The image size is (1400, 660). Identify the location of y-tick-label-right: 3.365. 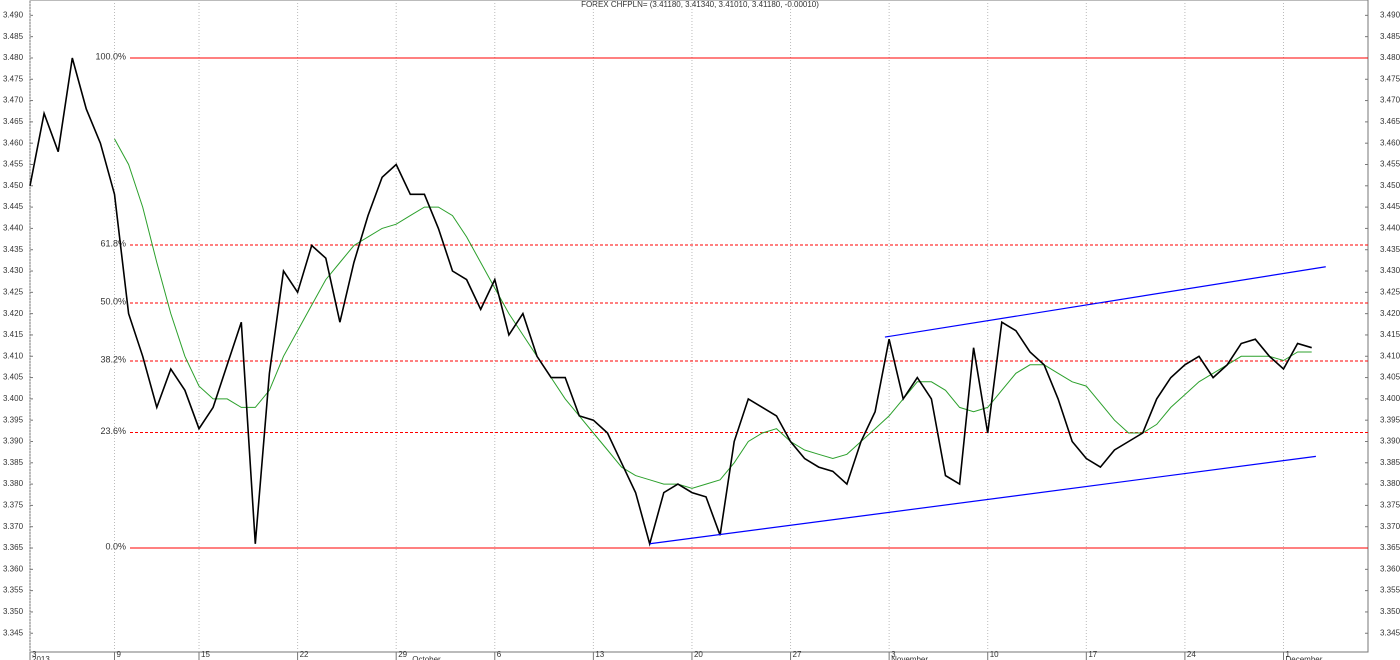
(1390, 547).